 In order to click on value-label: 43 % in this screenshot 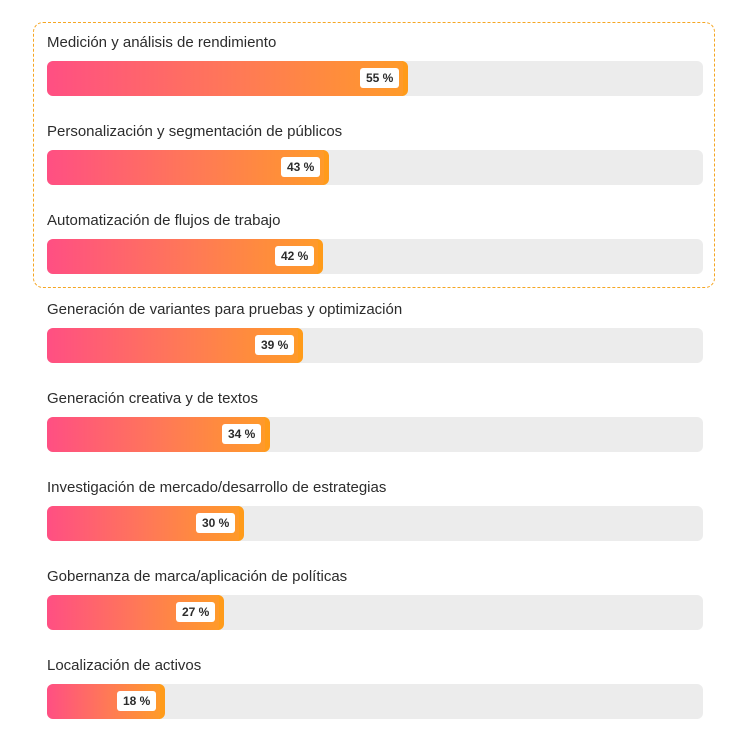, I will do `click(301, 167)`.